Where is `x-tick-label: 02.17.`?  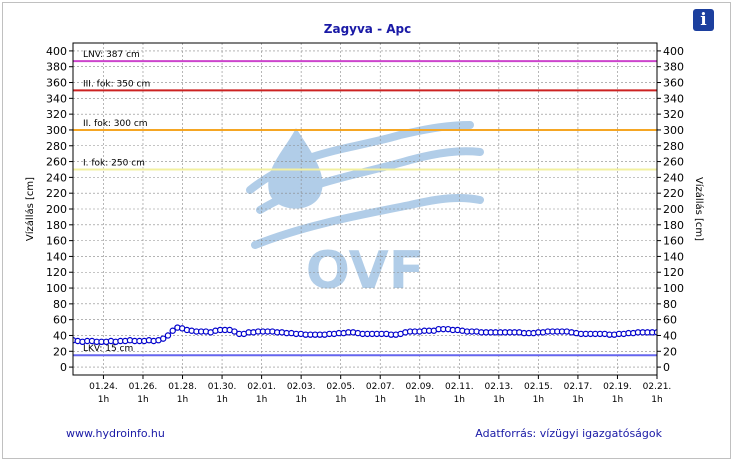
x-tick-label: 02.17. is located at coordinates (578, 387).